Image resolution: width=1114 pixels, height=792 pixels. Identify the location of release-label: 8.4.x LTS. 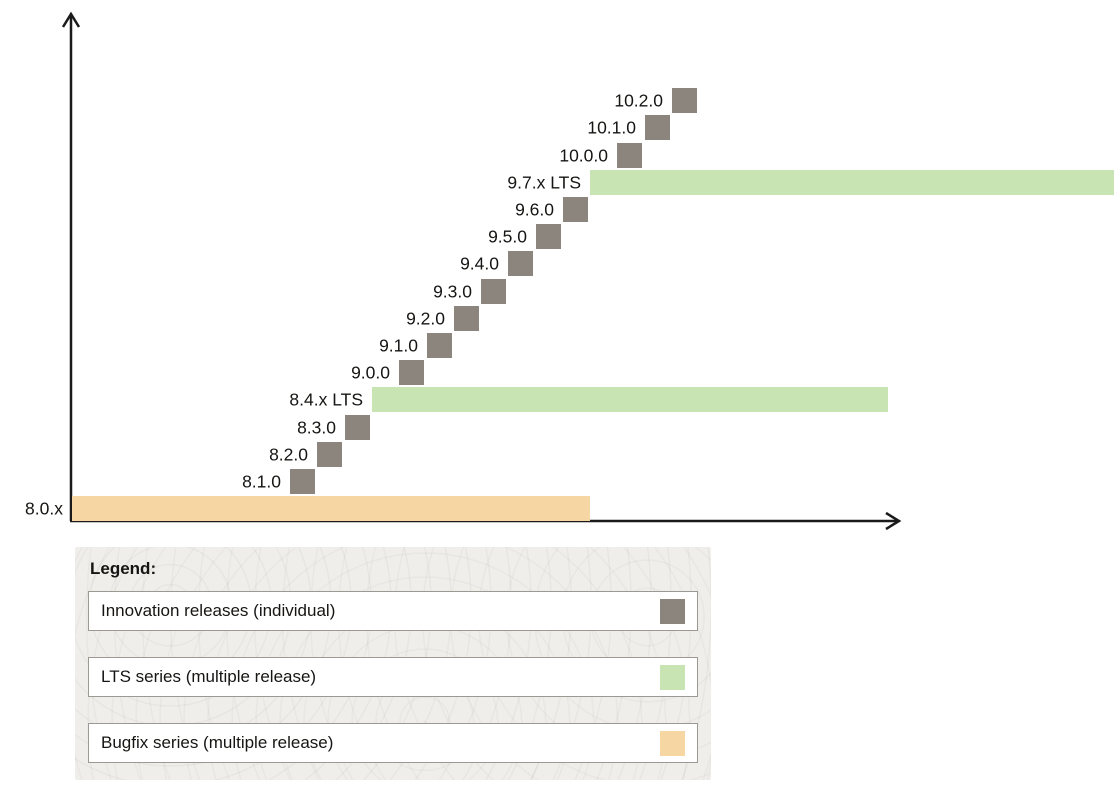
(326, 399).